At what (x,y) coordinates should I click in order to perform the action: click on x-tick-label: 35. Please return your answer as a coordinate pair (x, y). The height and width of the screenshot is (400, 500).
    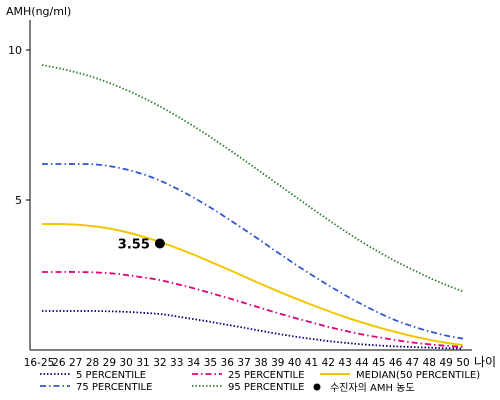
    Looking at the image, I should click on (210, 363).